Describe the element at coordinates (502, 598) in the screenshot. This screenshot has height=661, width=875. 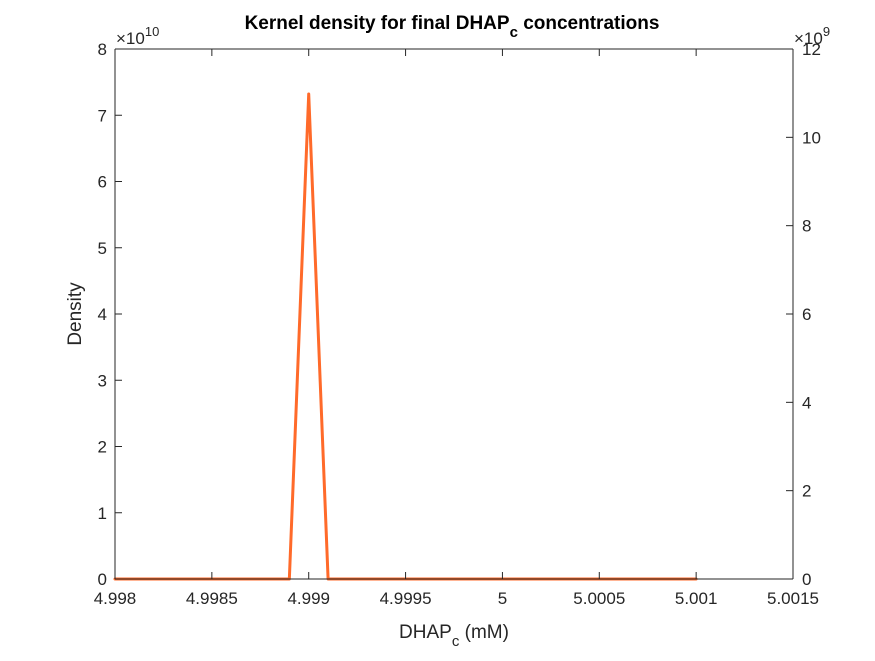
I see `x-tick-label: 5` at that location.